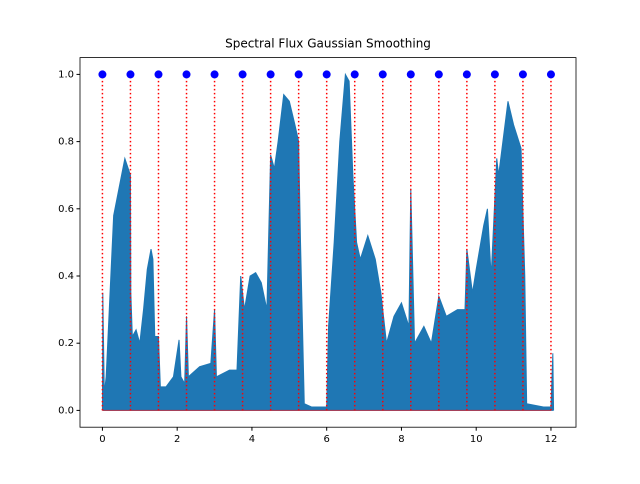 The height and width of the screenshot is (484, 640). Describe the element at coordinates (66, 142) in the screenshot. I see `y-tick-label: 0.8` at that location.